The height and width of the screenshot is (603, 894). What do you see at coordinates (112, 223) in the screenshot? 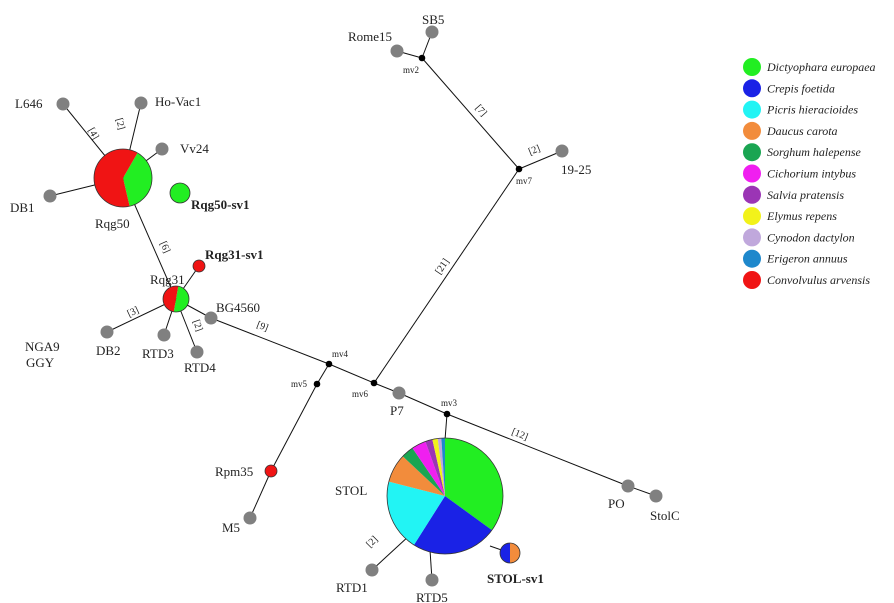
I see `label-rqg50: Rqg50` at bounding box center [112, 223].